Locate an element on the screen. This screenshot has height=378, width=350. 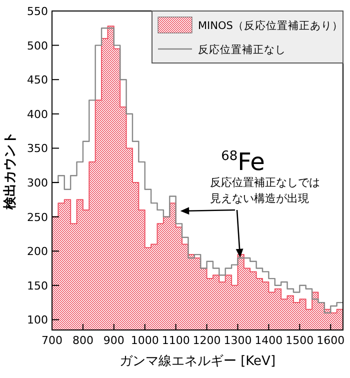
y-tick-label: 550 is located at coordinates (37, 11).